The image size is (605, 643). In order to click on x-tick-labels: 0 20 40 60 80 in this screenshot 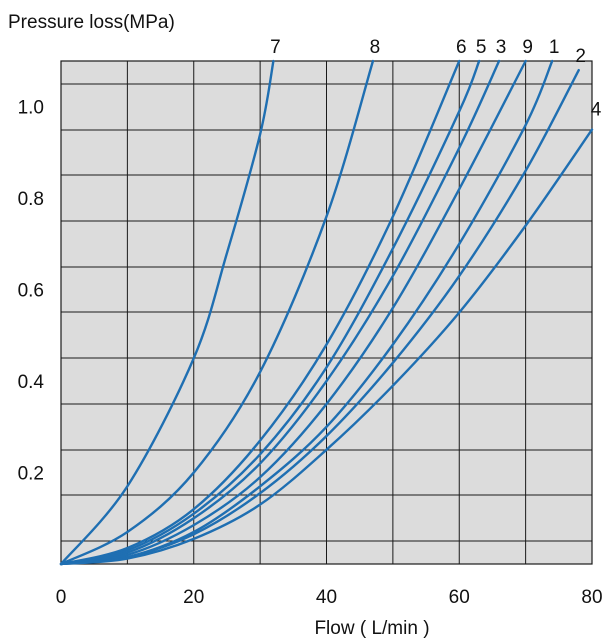, I will do `click(329, 597)`.